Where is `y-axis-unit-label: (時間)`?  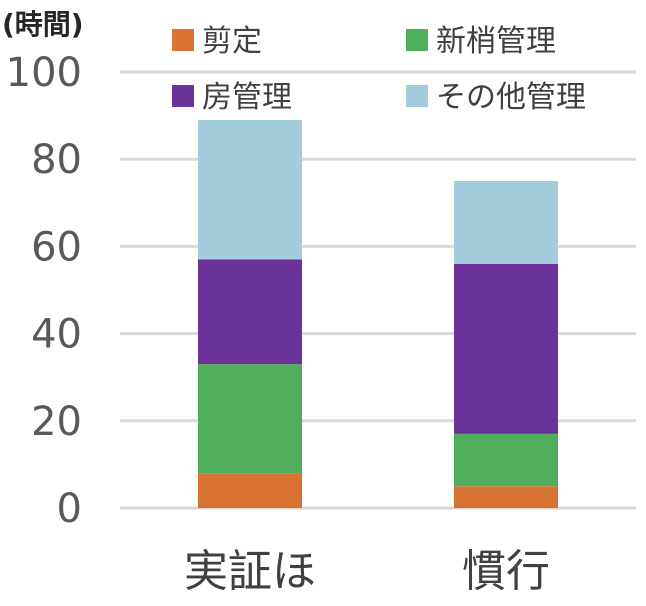
y-axis-unit-label: (時間) is located at coordinates (43, 24).